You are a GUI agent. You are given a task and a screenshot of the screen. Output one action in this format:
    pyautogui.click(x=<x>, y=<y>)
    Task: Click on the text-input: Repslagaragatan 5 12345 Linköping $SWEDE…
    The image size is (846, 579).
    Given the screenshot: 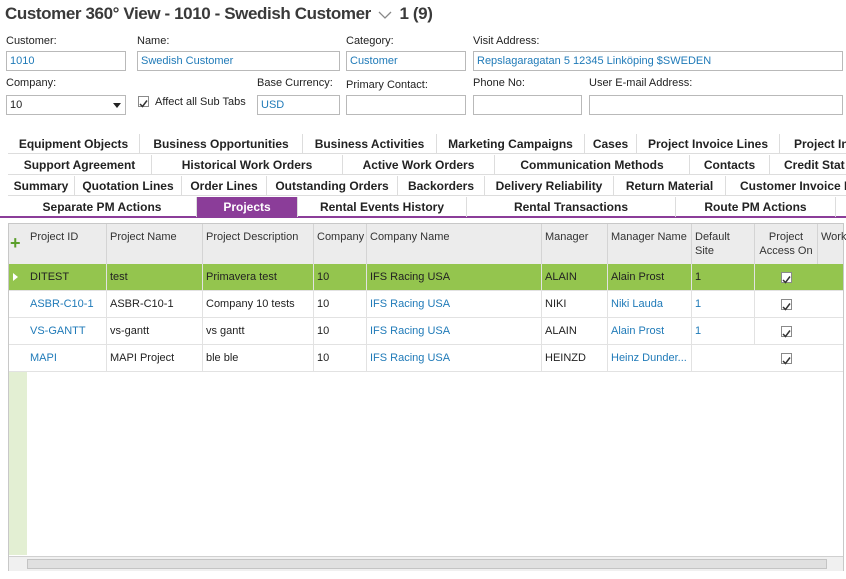 What is the action you would take?
    pyautogui.click(x=658, y=61)
    